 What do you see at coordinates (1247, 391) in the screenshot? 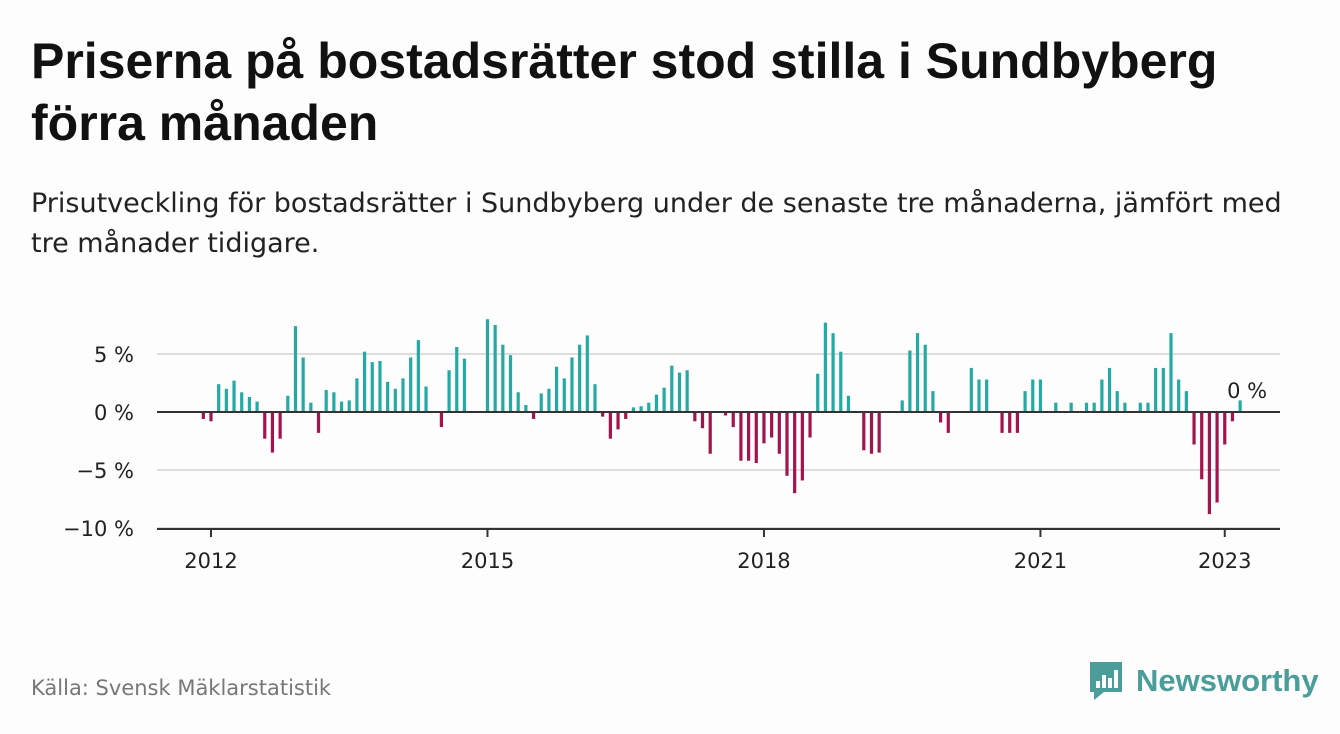
I see `last-value-label: 0 %` at bounding box center [1247, 391].